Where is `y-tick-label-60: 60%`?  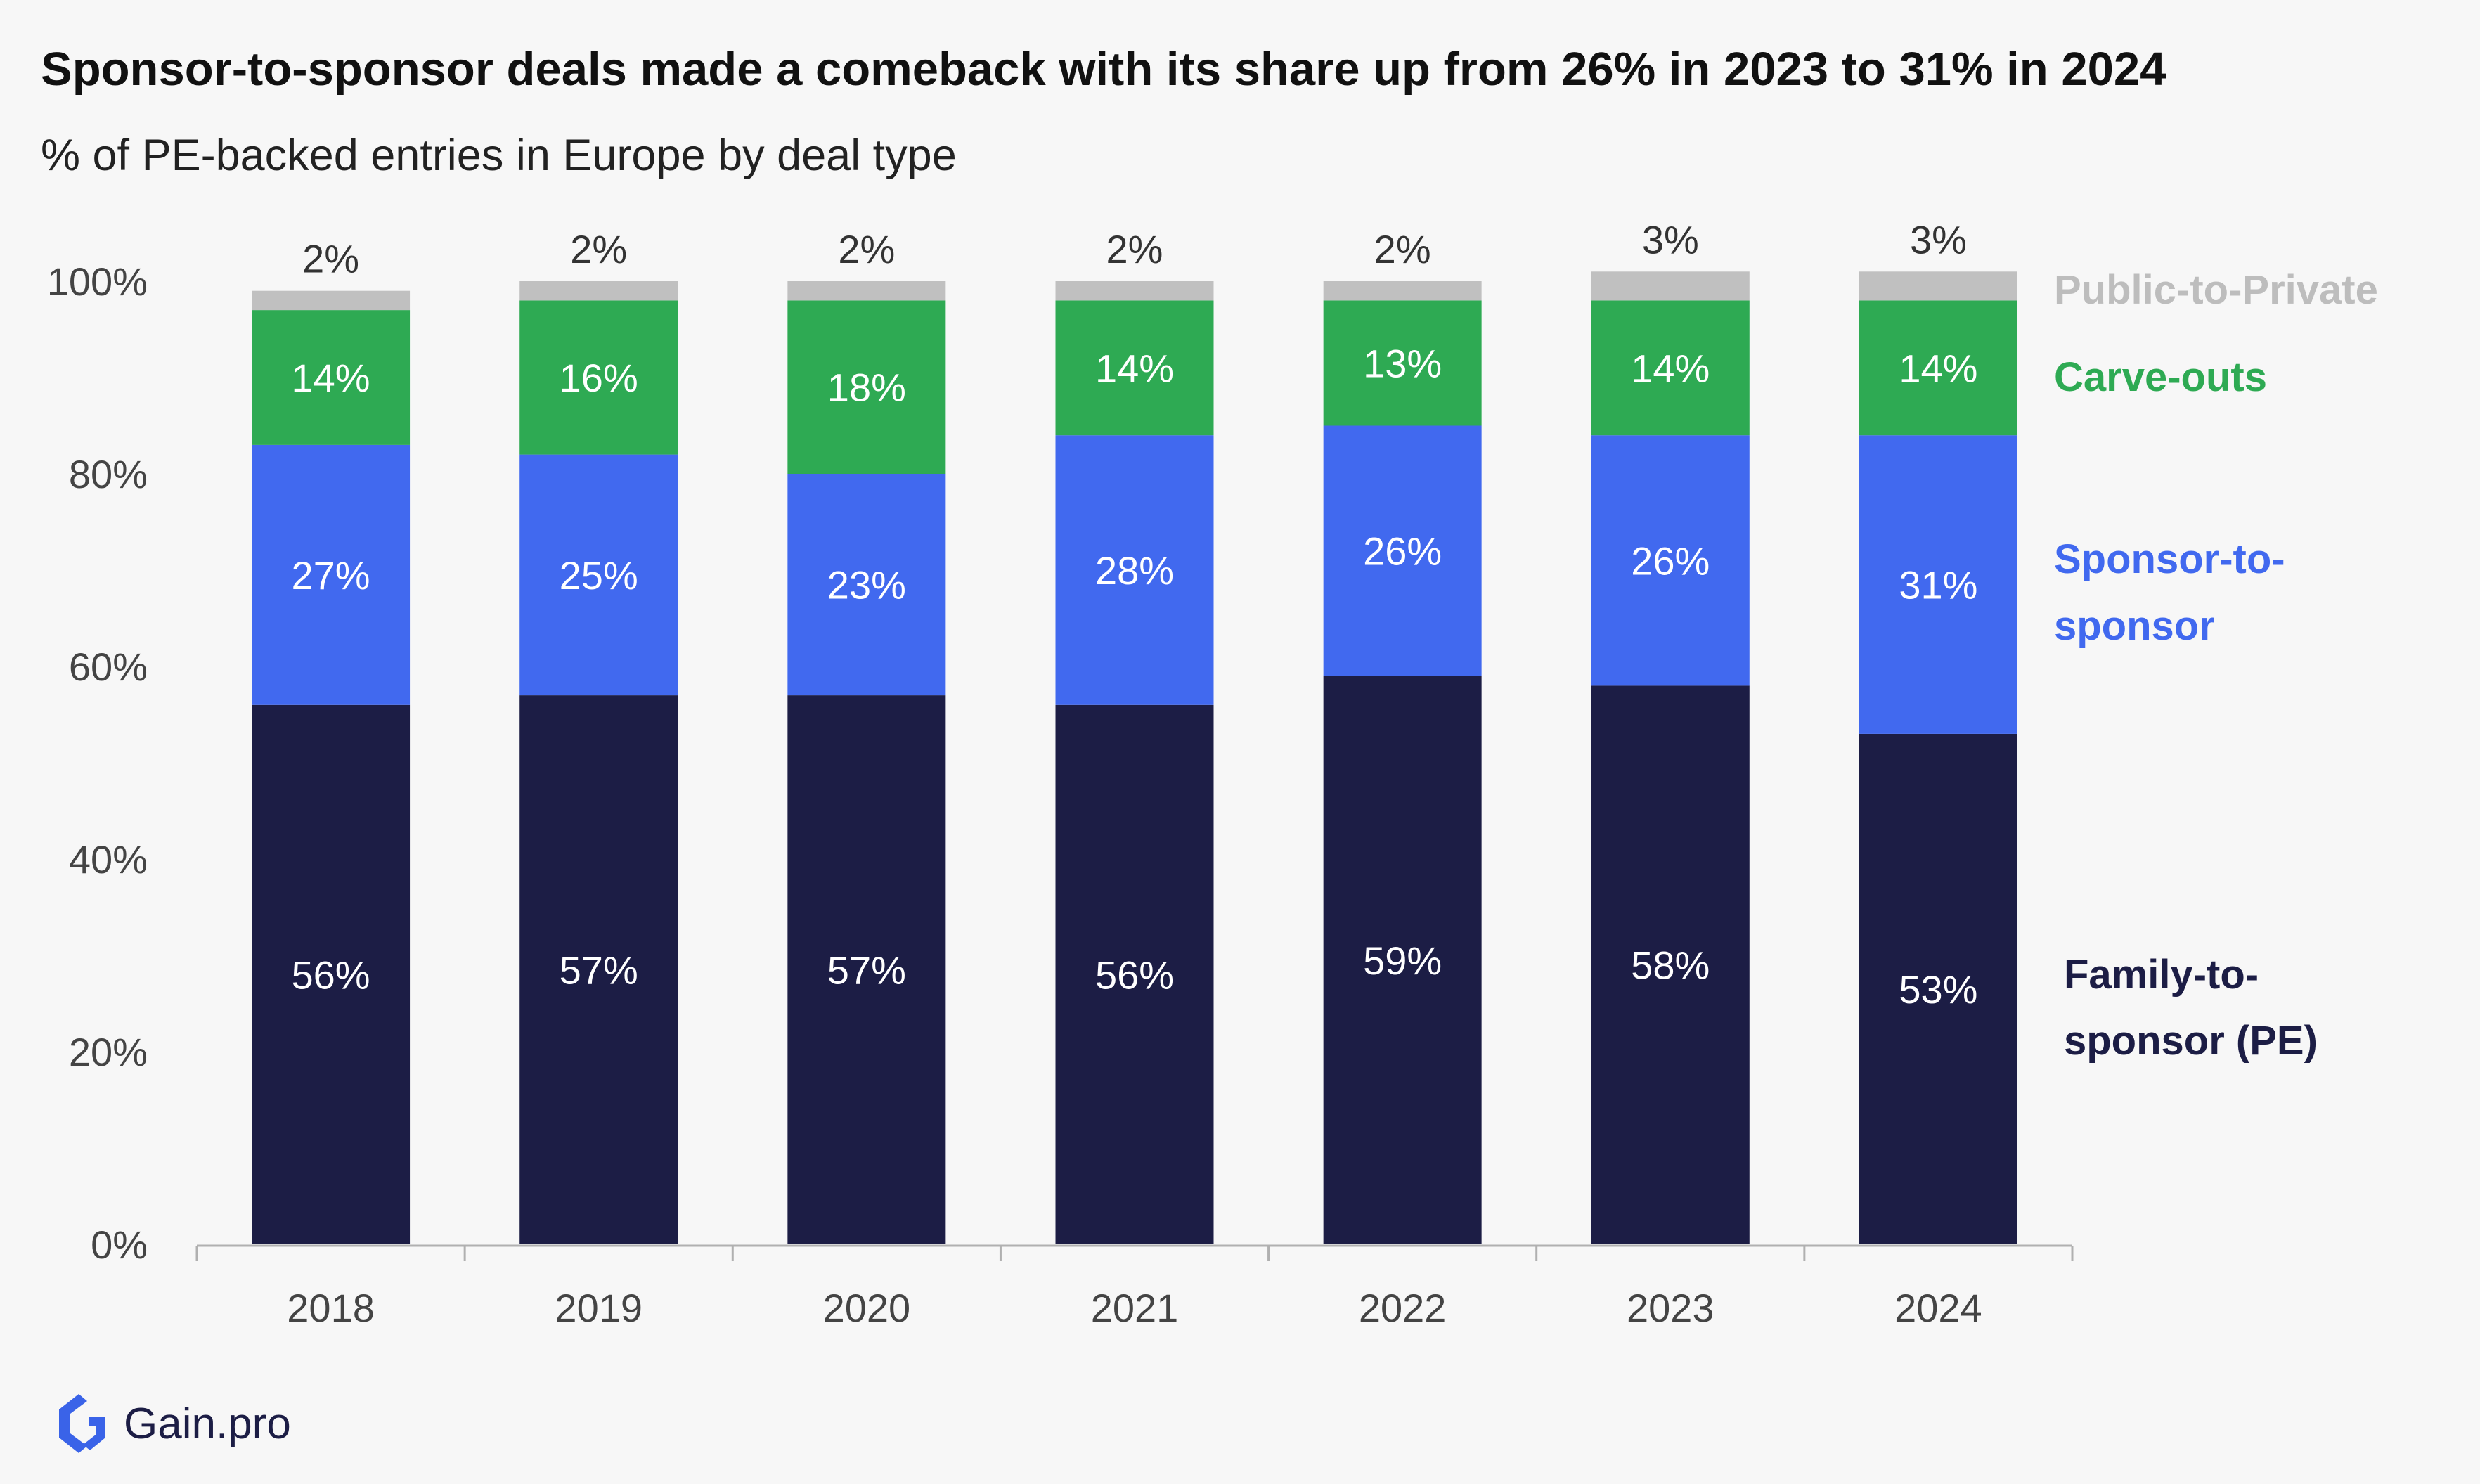 y-tick-label-60: 60% is located at coordinates (108, 667).